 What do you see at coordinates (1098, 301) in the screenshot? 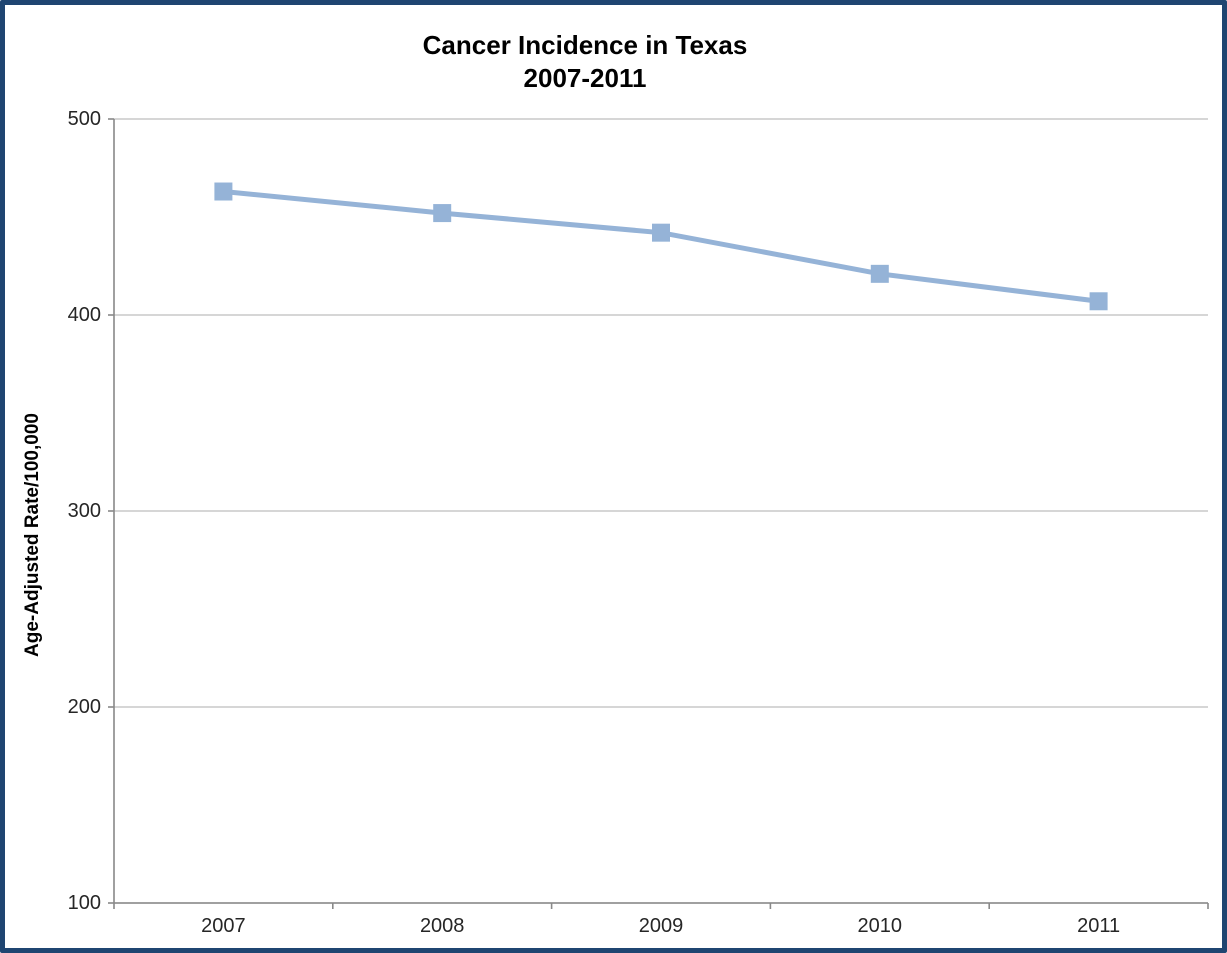
I see `data-point-2011` at bounding box center [1098, 301].